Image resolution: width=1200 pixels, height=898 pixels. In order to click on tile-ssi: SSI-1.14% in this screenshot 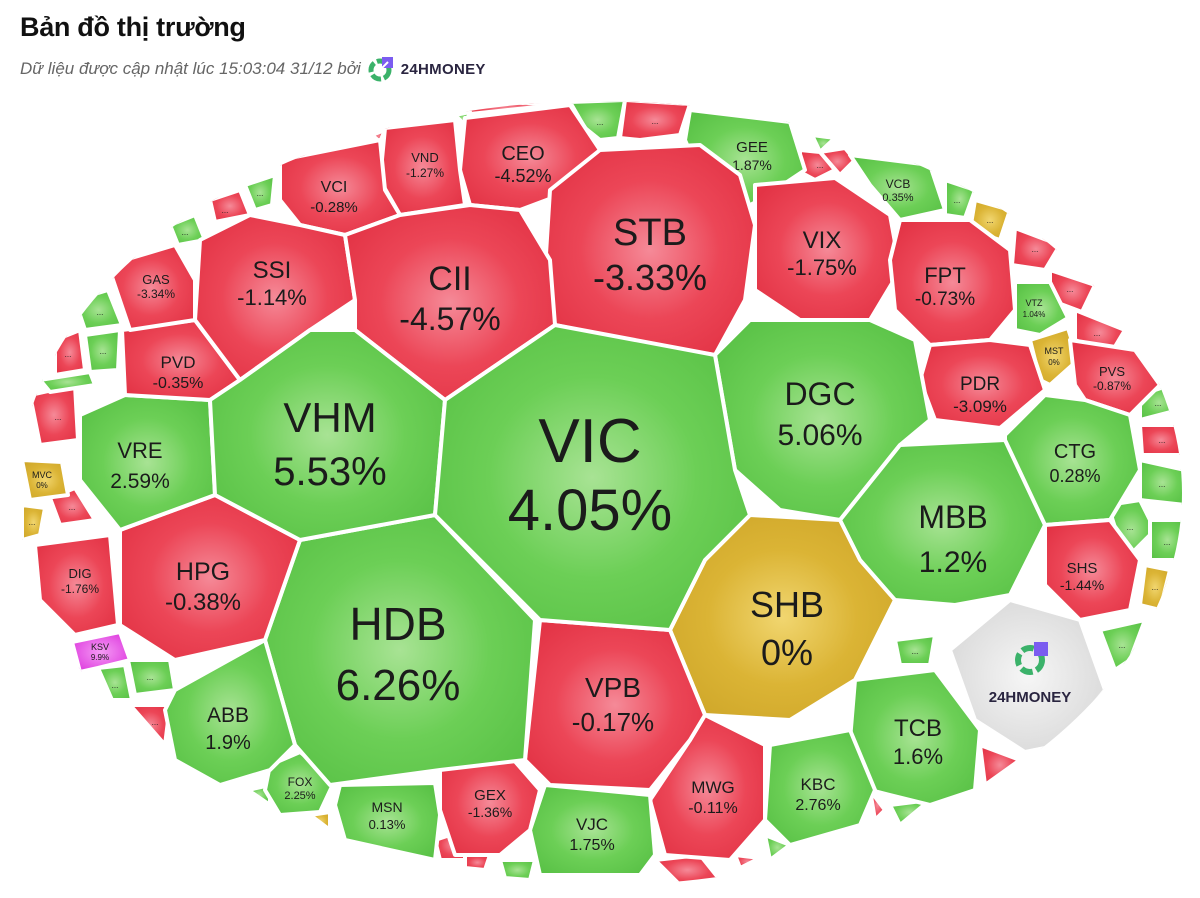, I will do `click(275, 297)`.